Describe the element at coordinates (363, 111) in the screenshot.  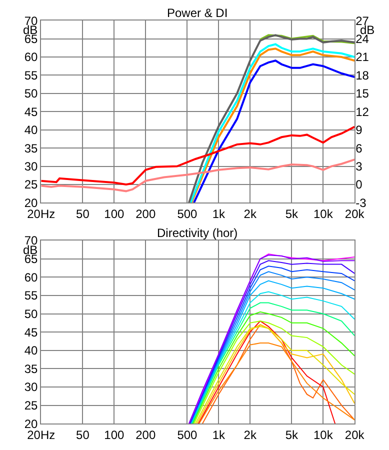
I see `y2-tick-label: 12` at that location.